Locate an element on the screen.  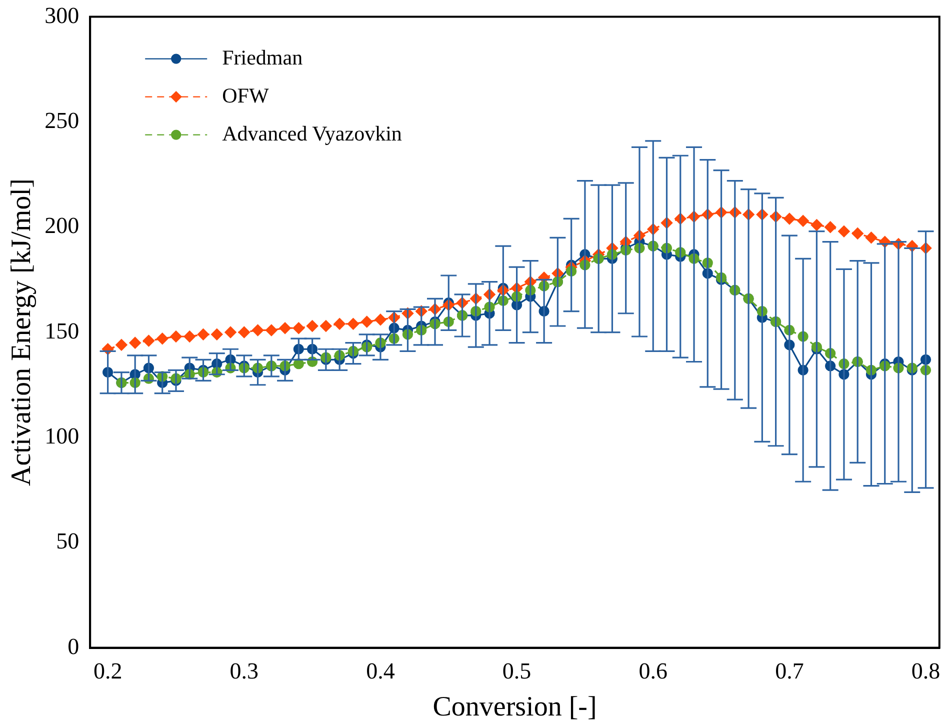
y-tick-label: 0 is located at coordinates (74, 646).